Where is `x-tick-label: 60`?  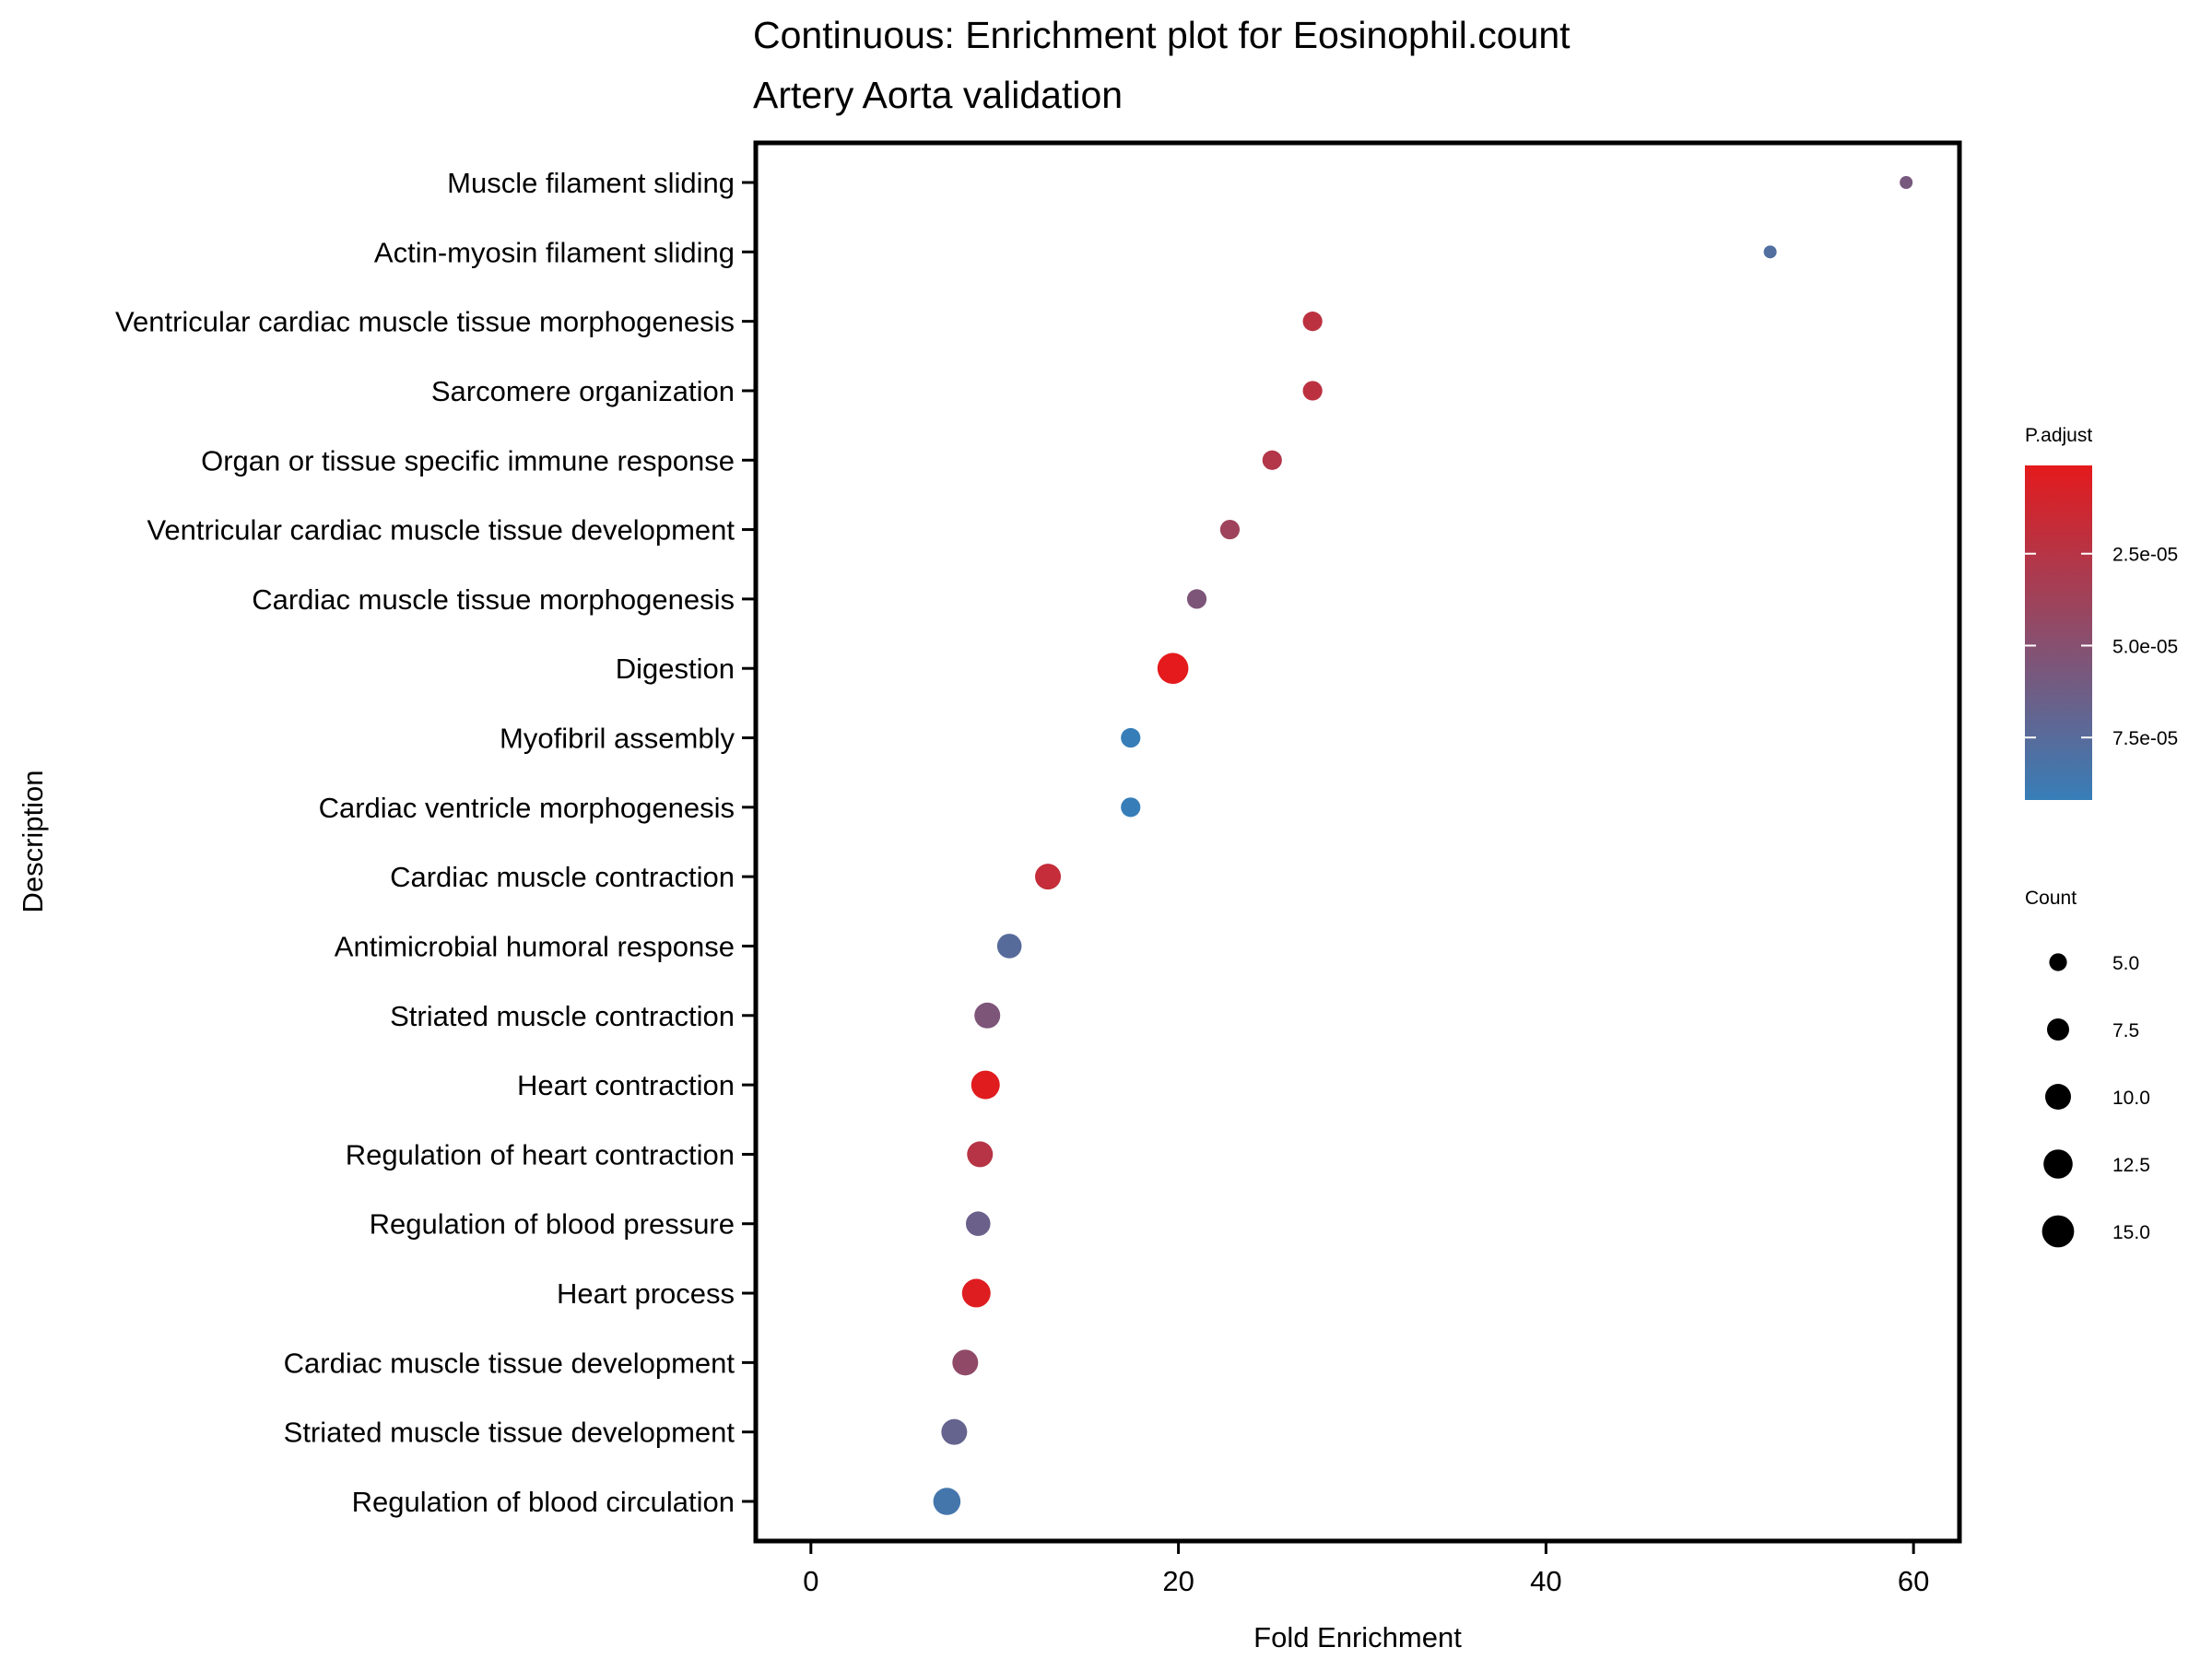 x-tick-label: 60 is located at coordinates (1913, 1581).